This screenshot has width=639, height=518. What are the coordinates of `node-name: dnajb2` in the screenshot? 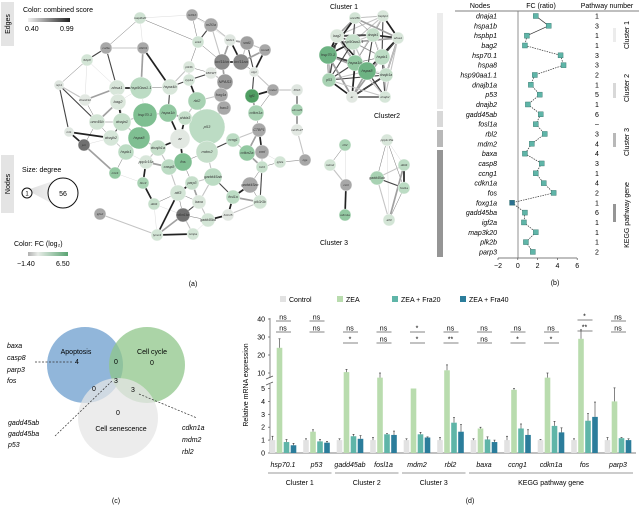 It's located at (486, 105).